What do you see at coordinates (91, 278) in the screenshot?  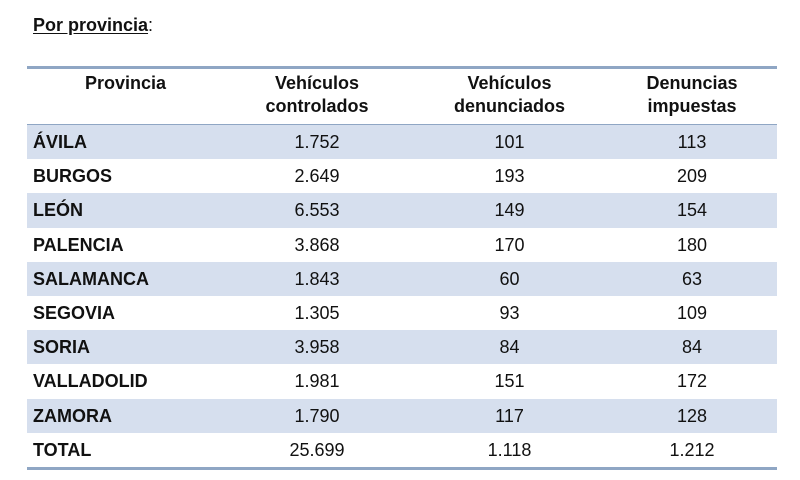 I see `province-name: SALAMANCA` at bounding box center [91, 278].